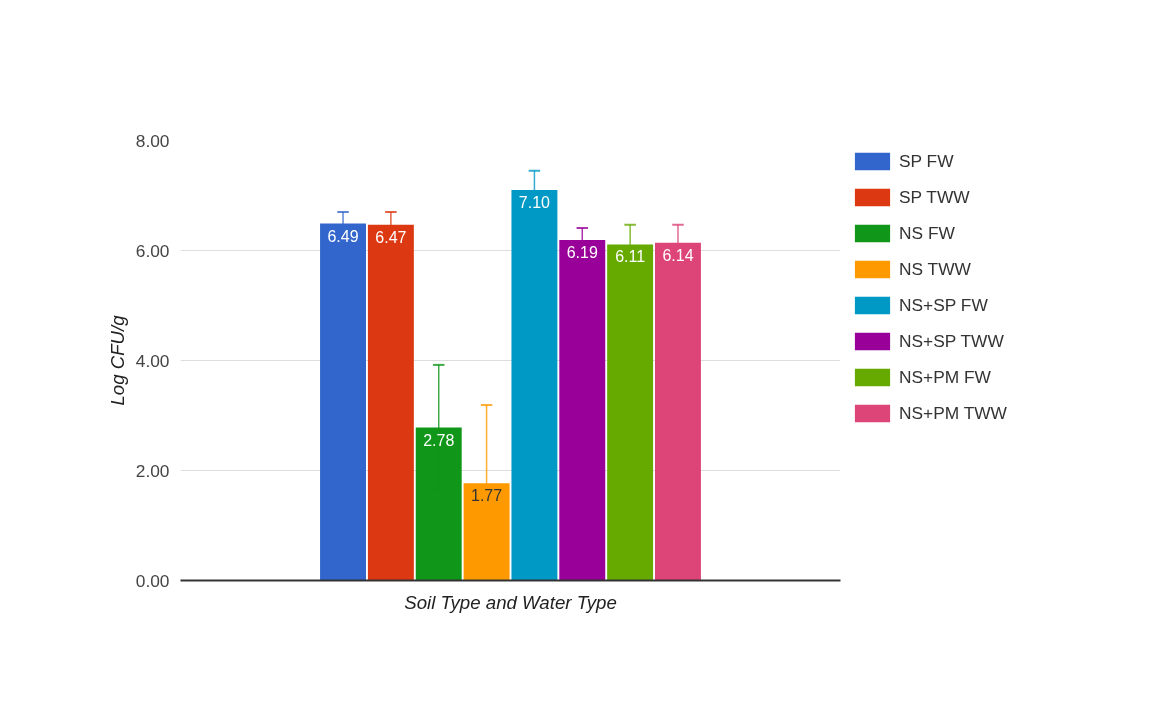 This screenshot has width=1156, height=724. Describe the element at coordinates (534, 202) in the screenshot. I see `data-label: 7.10` at that location.